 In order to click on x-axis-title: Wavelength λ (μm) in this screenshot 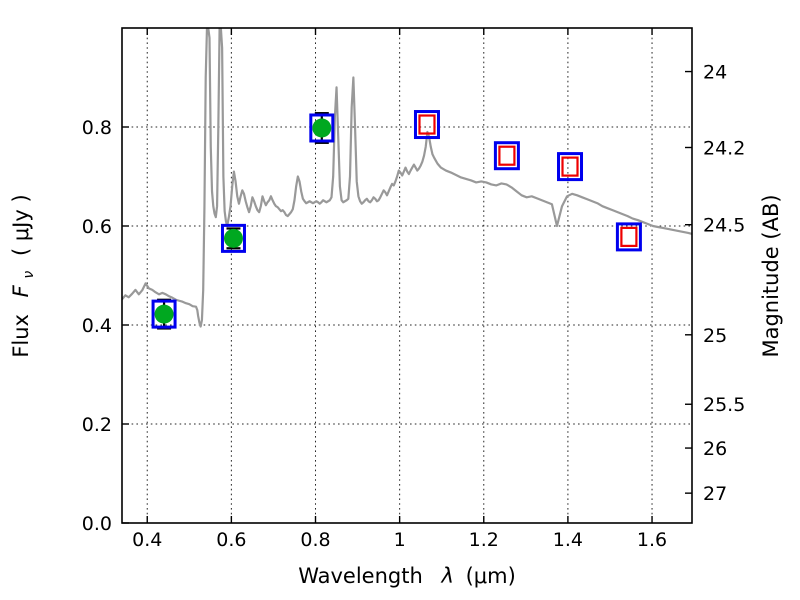, I will do `click(407, 576)`.